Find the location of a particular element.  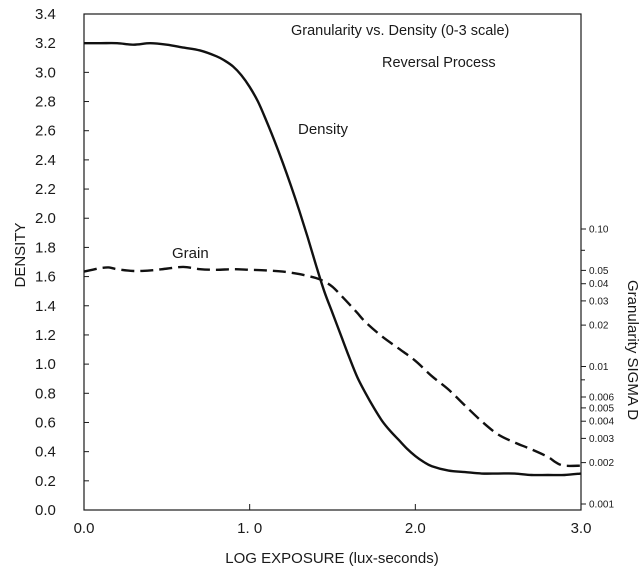

y2-tick-label: 0.05 is located at coordinates (599, 271).